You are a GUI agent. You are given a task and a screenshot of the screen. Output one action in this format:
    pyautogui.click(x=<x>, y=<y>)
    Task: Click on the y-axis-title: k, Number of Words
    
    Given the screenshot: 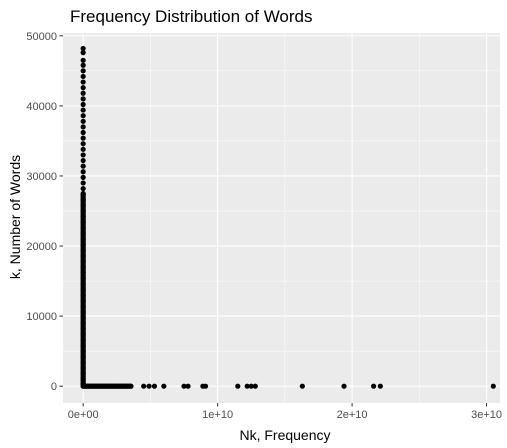 What is the action you would take?
    pyautogui.click(x=15, y=217)
    